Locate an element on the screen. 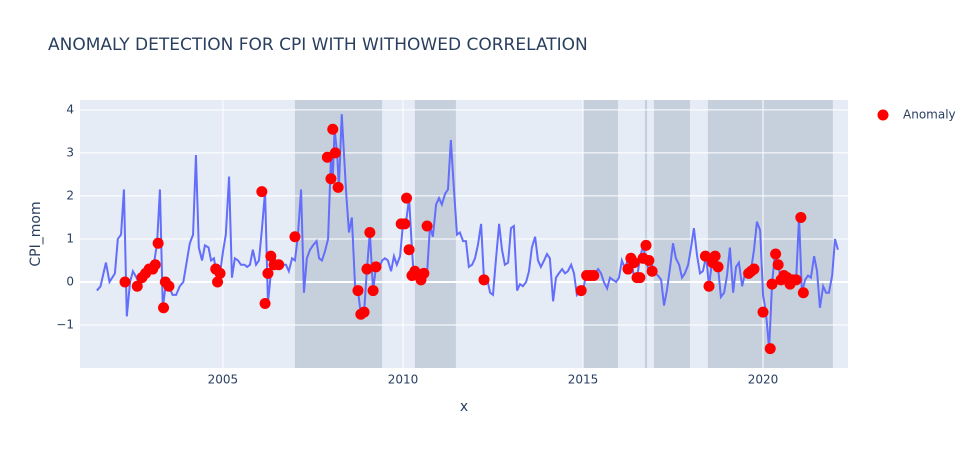 This screenshot has height=450, width=972. y-tick-label: −1 is located at coordinates (65, 324).